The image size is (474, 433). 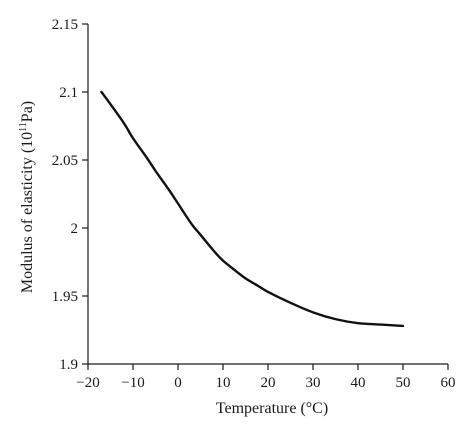 I want to click on y-tick-label: 2, so click(x=75, y=229).